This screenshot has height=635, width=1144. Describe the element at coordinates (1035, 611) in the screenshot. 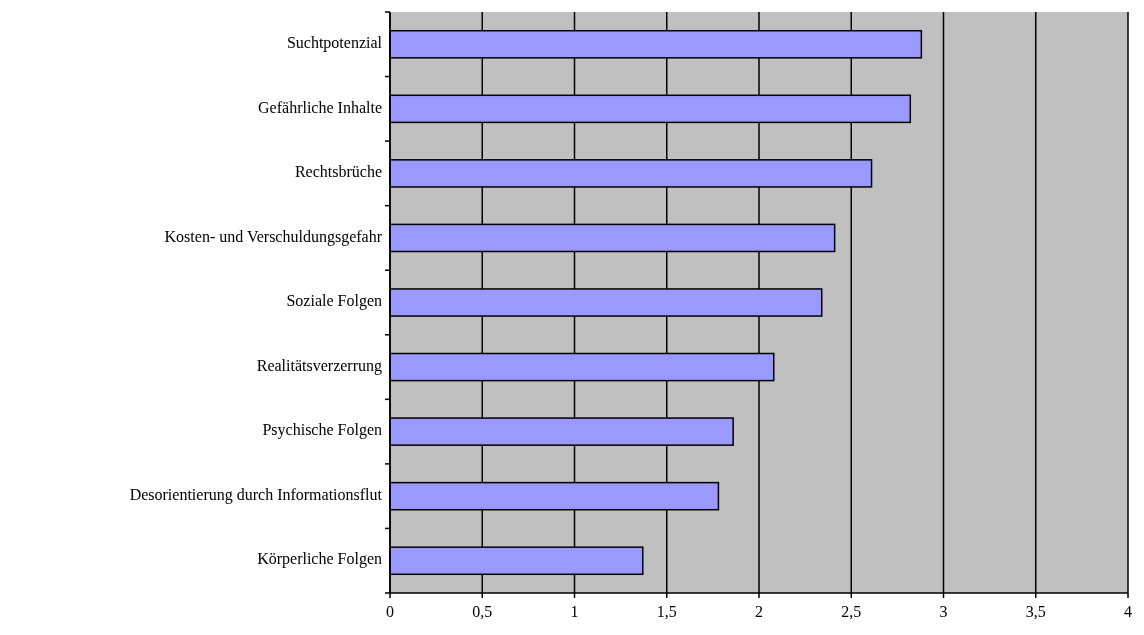

I see `x-tick-label: 3,5` at that location.